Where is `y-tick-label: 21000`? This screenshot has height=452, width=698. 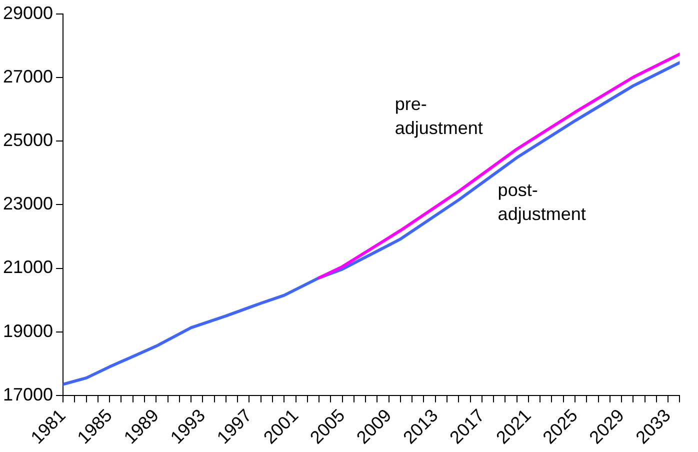
y-tick-label: 21000 is located at coordinates (28, 267).